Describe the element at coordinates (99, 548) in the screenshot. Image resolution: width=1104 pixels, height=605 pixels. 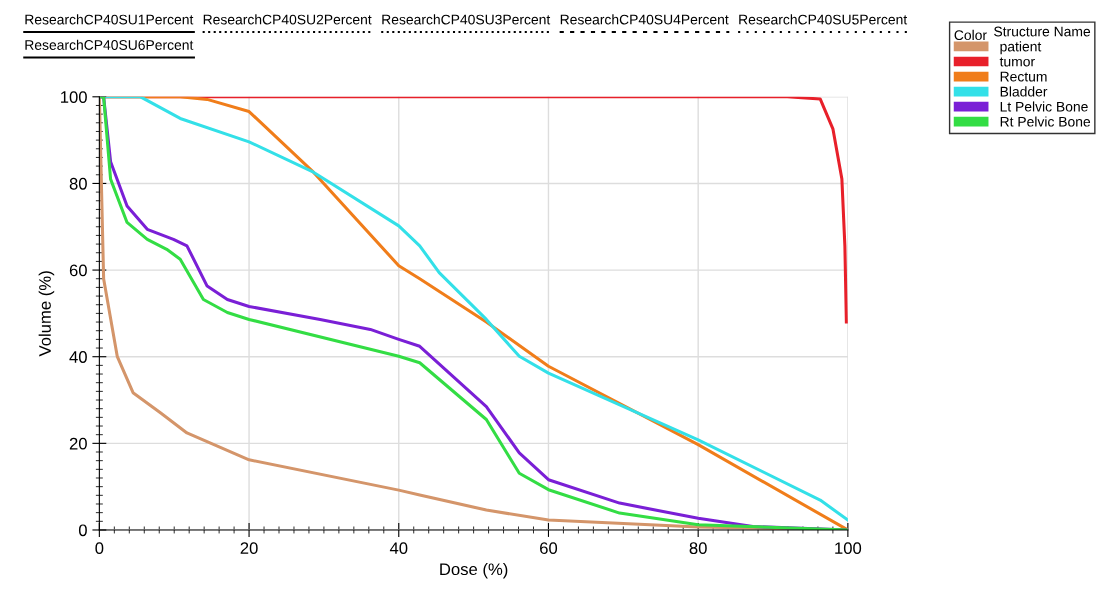
I see `x-tick-label: 0` at that location.